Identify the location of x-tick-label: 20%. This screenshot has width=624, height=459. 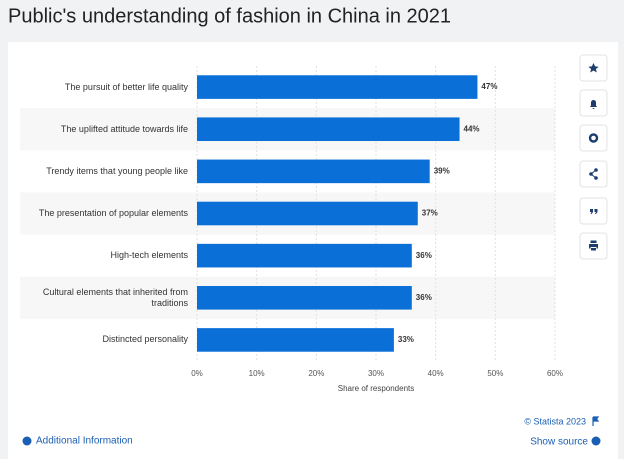
(316, 373).